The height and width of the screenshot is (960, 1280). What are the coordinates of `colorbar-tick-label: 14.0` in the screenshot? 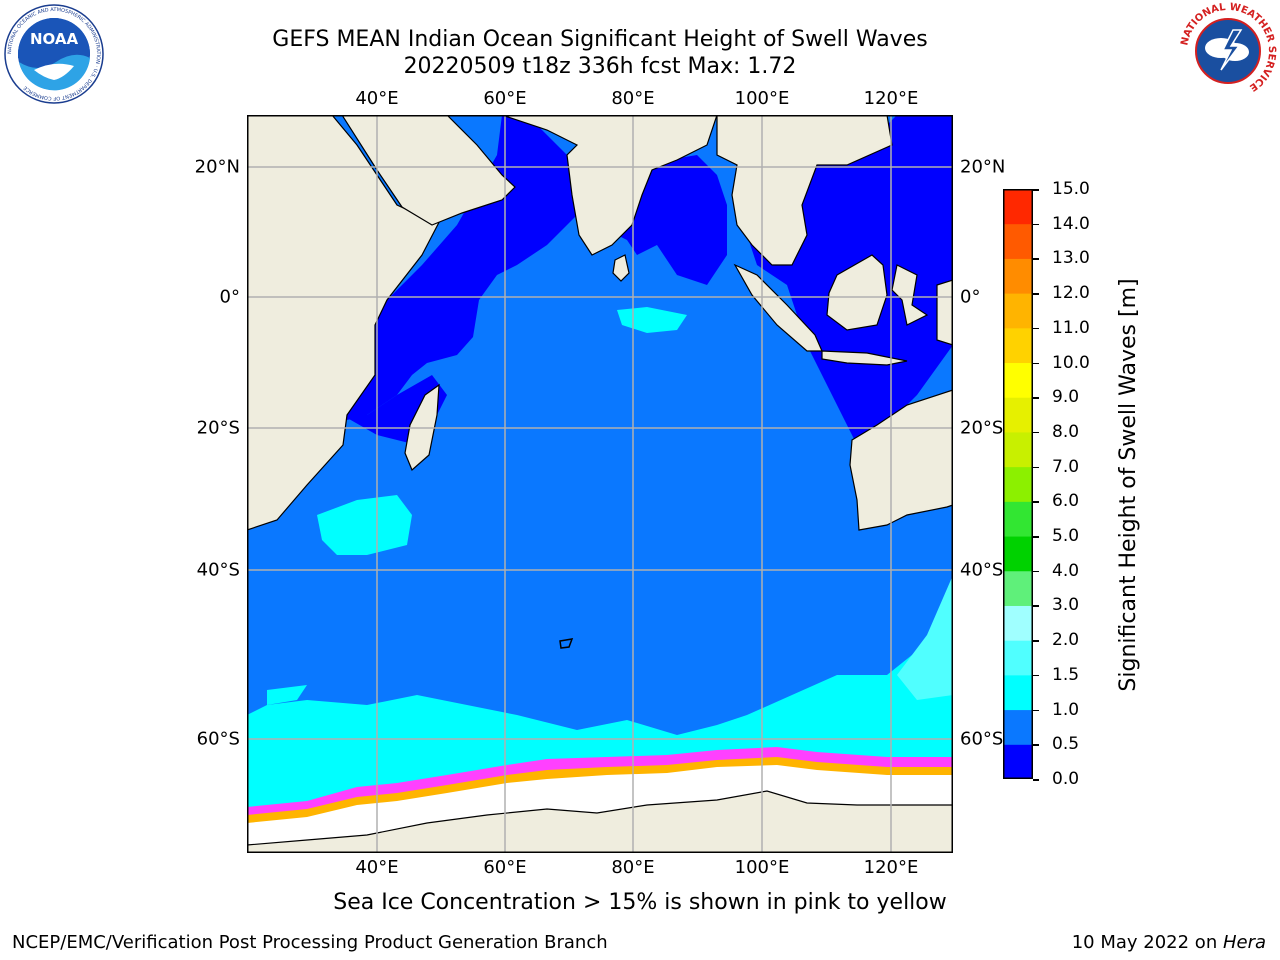 It's located at (1071, 223).